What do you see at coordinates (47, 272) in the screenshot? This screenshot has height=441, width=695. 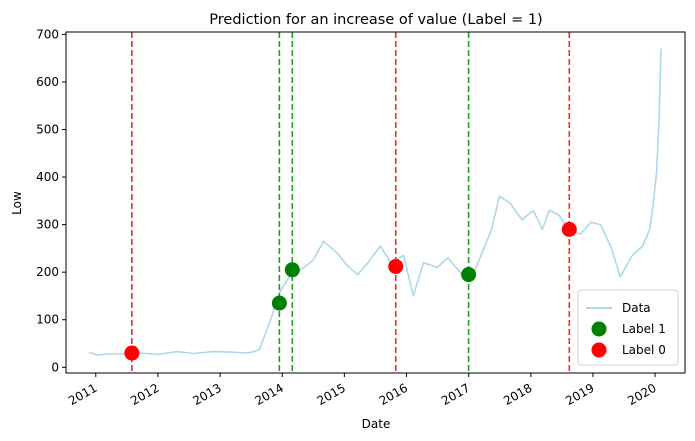 I see `y-tick-label: 200` at bounding box center [47, 272].